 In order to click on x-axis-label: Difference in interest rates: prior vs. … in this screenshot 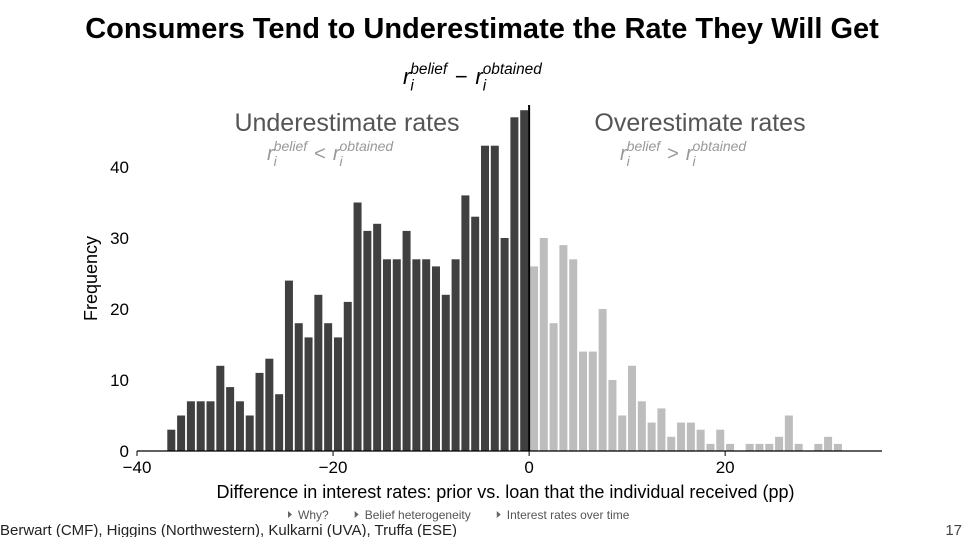, I will do `click(506, 492)`.